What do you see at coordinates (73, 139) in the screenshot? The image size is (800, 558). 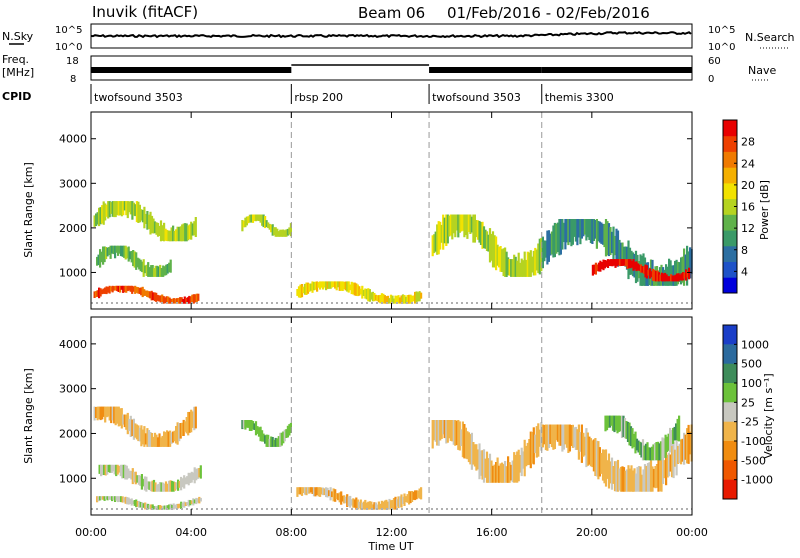 I see `y-tick-label: 4000` at bounding box center [73, 139].